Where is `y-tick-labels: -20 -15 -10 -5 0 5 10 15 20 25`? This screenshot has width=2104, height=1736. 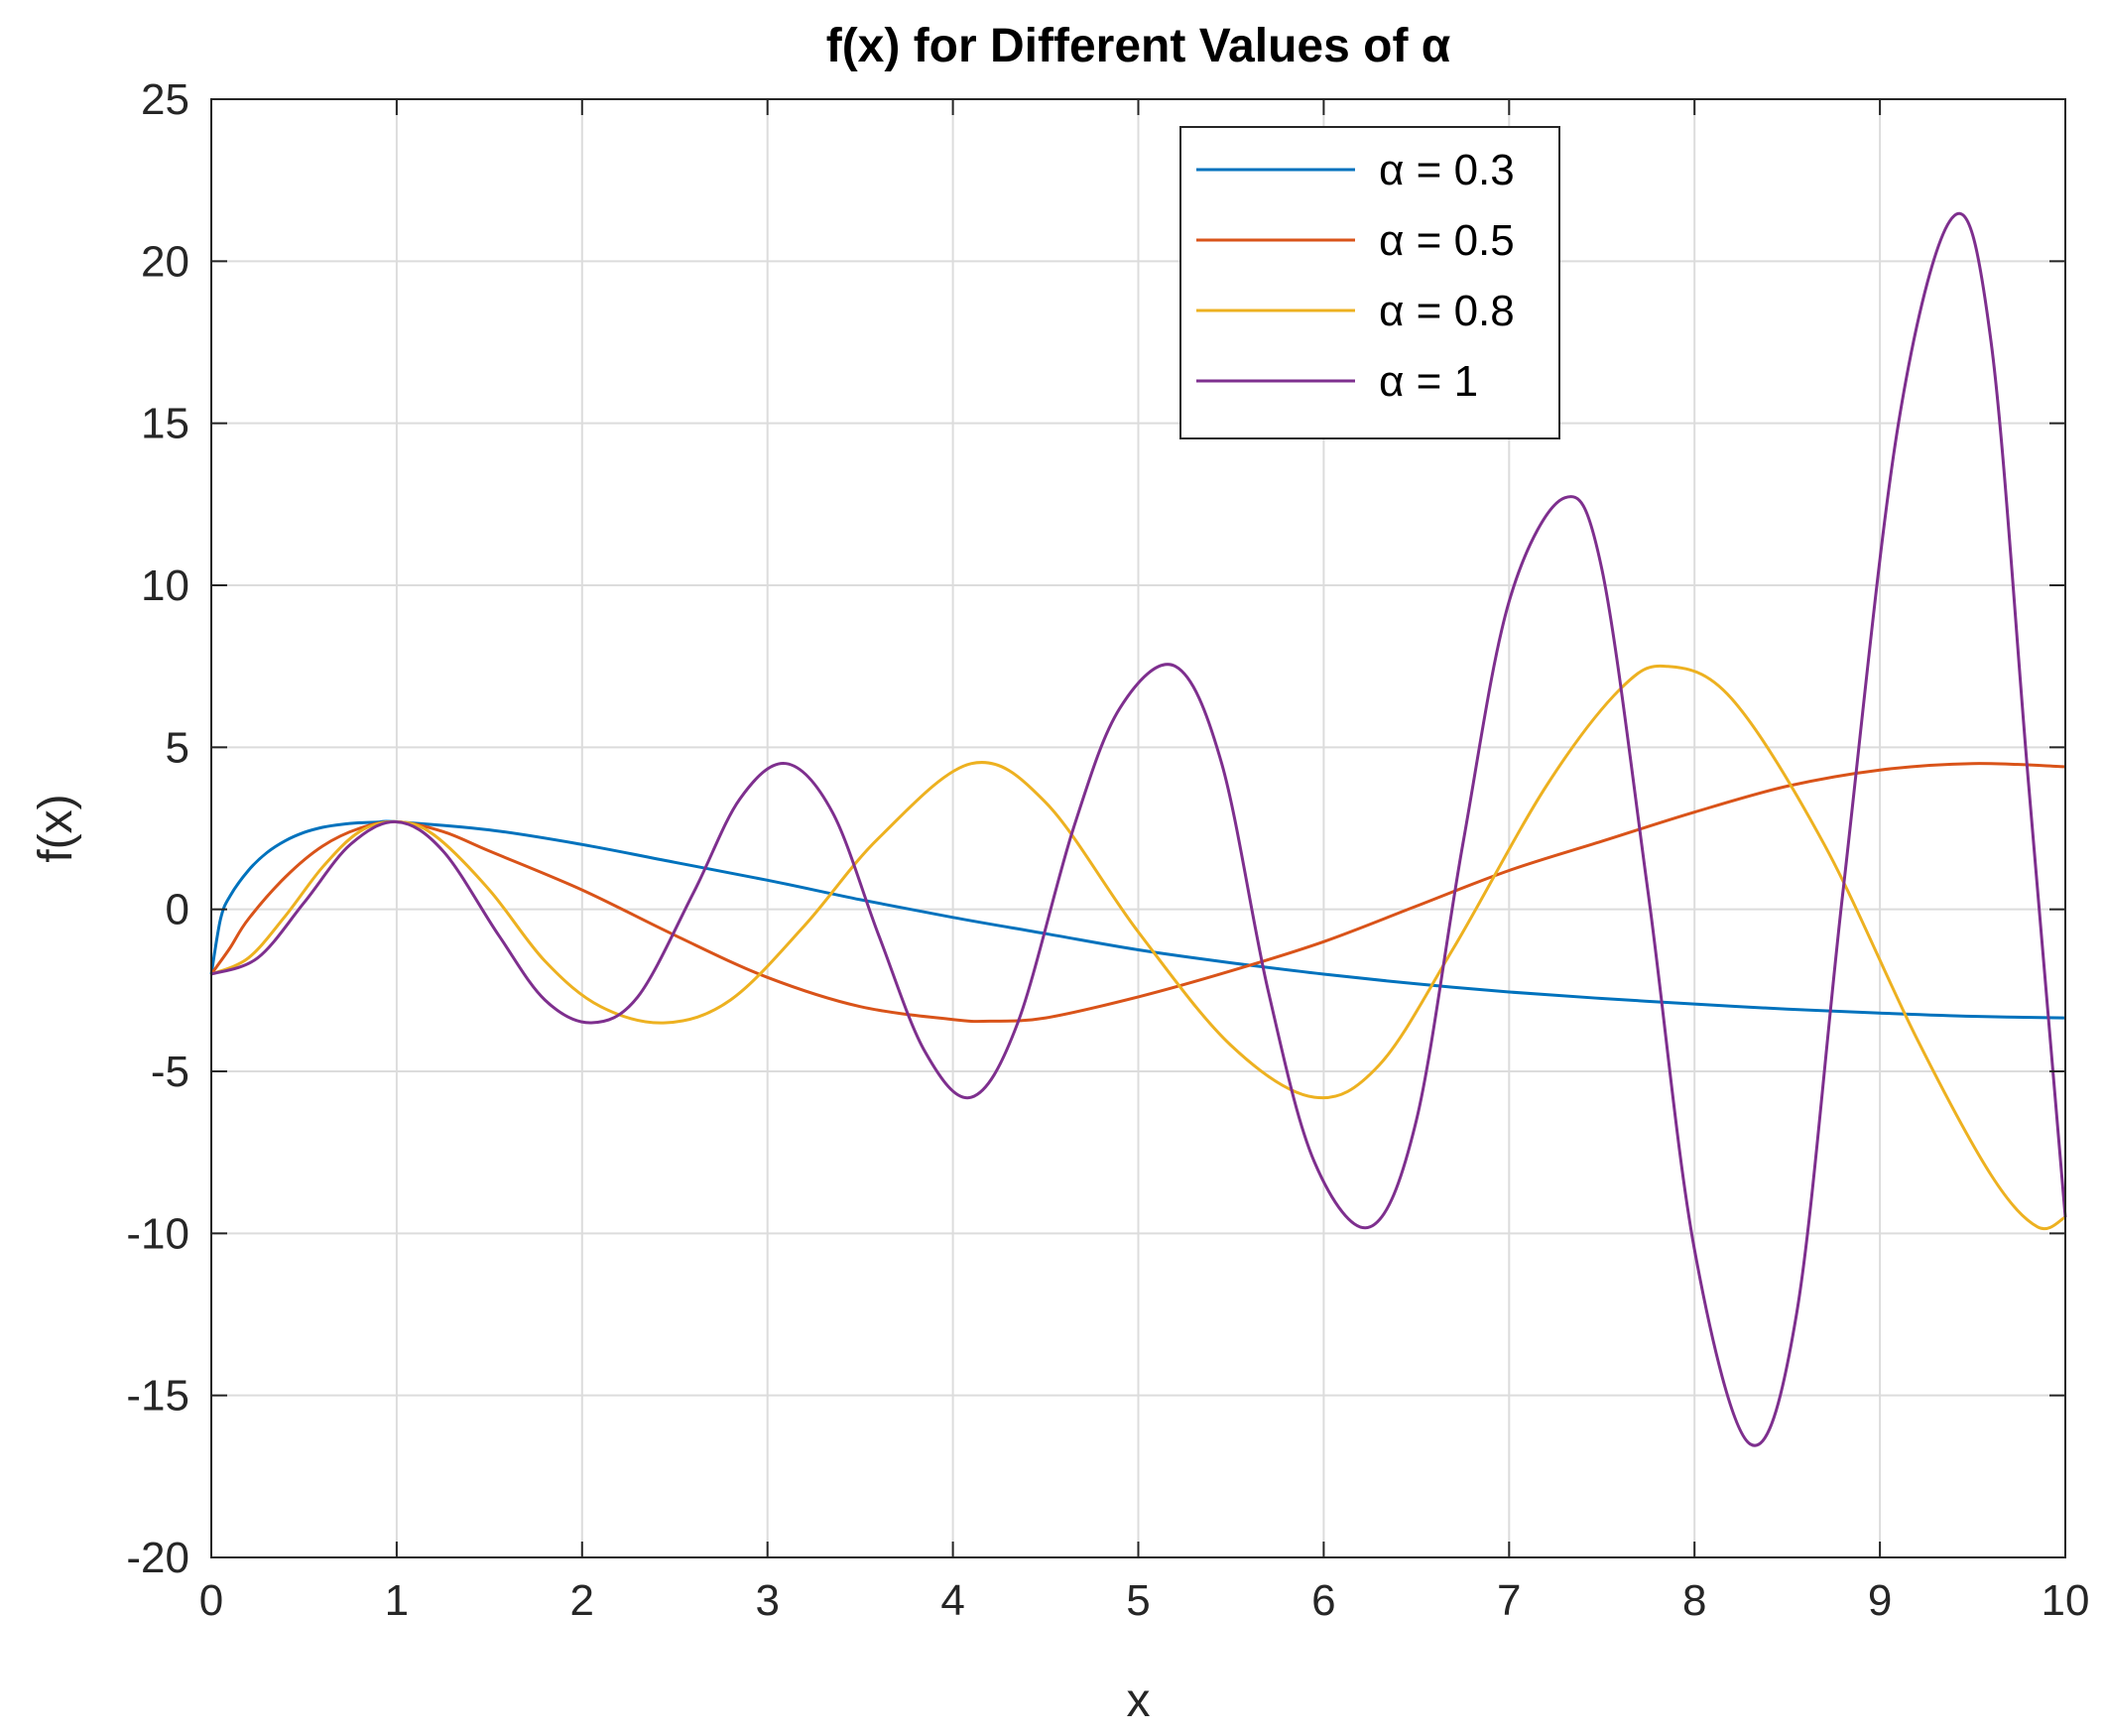 y-tick-labels: -20 -15 -10 -5 0 5 10 15 20 25 is located at coordinates (157, 828).